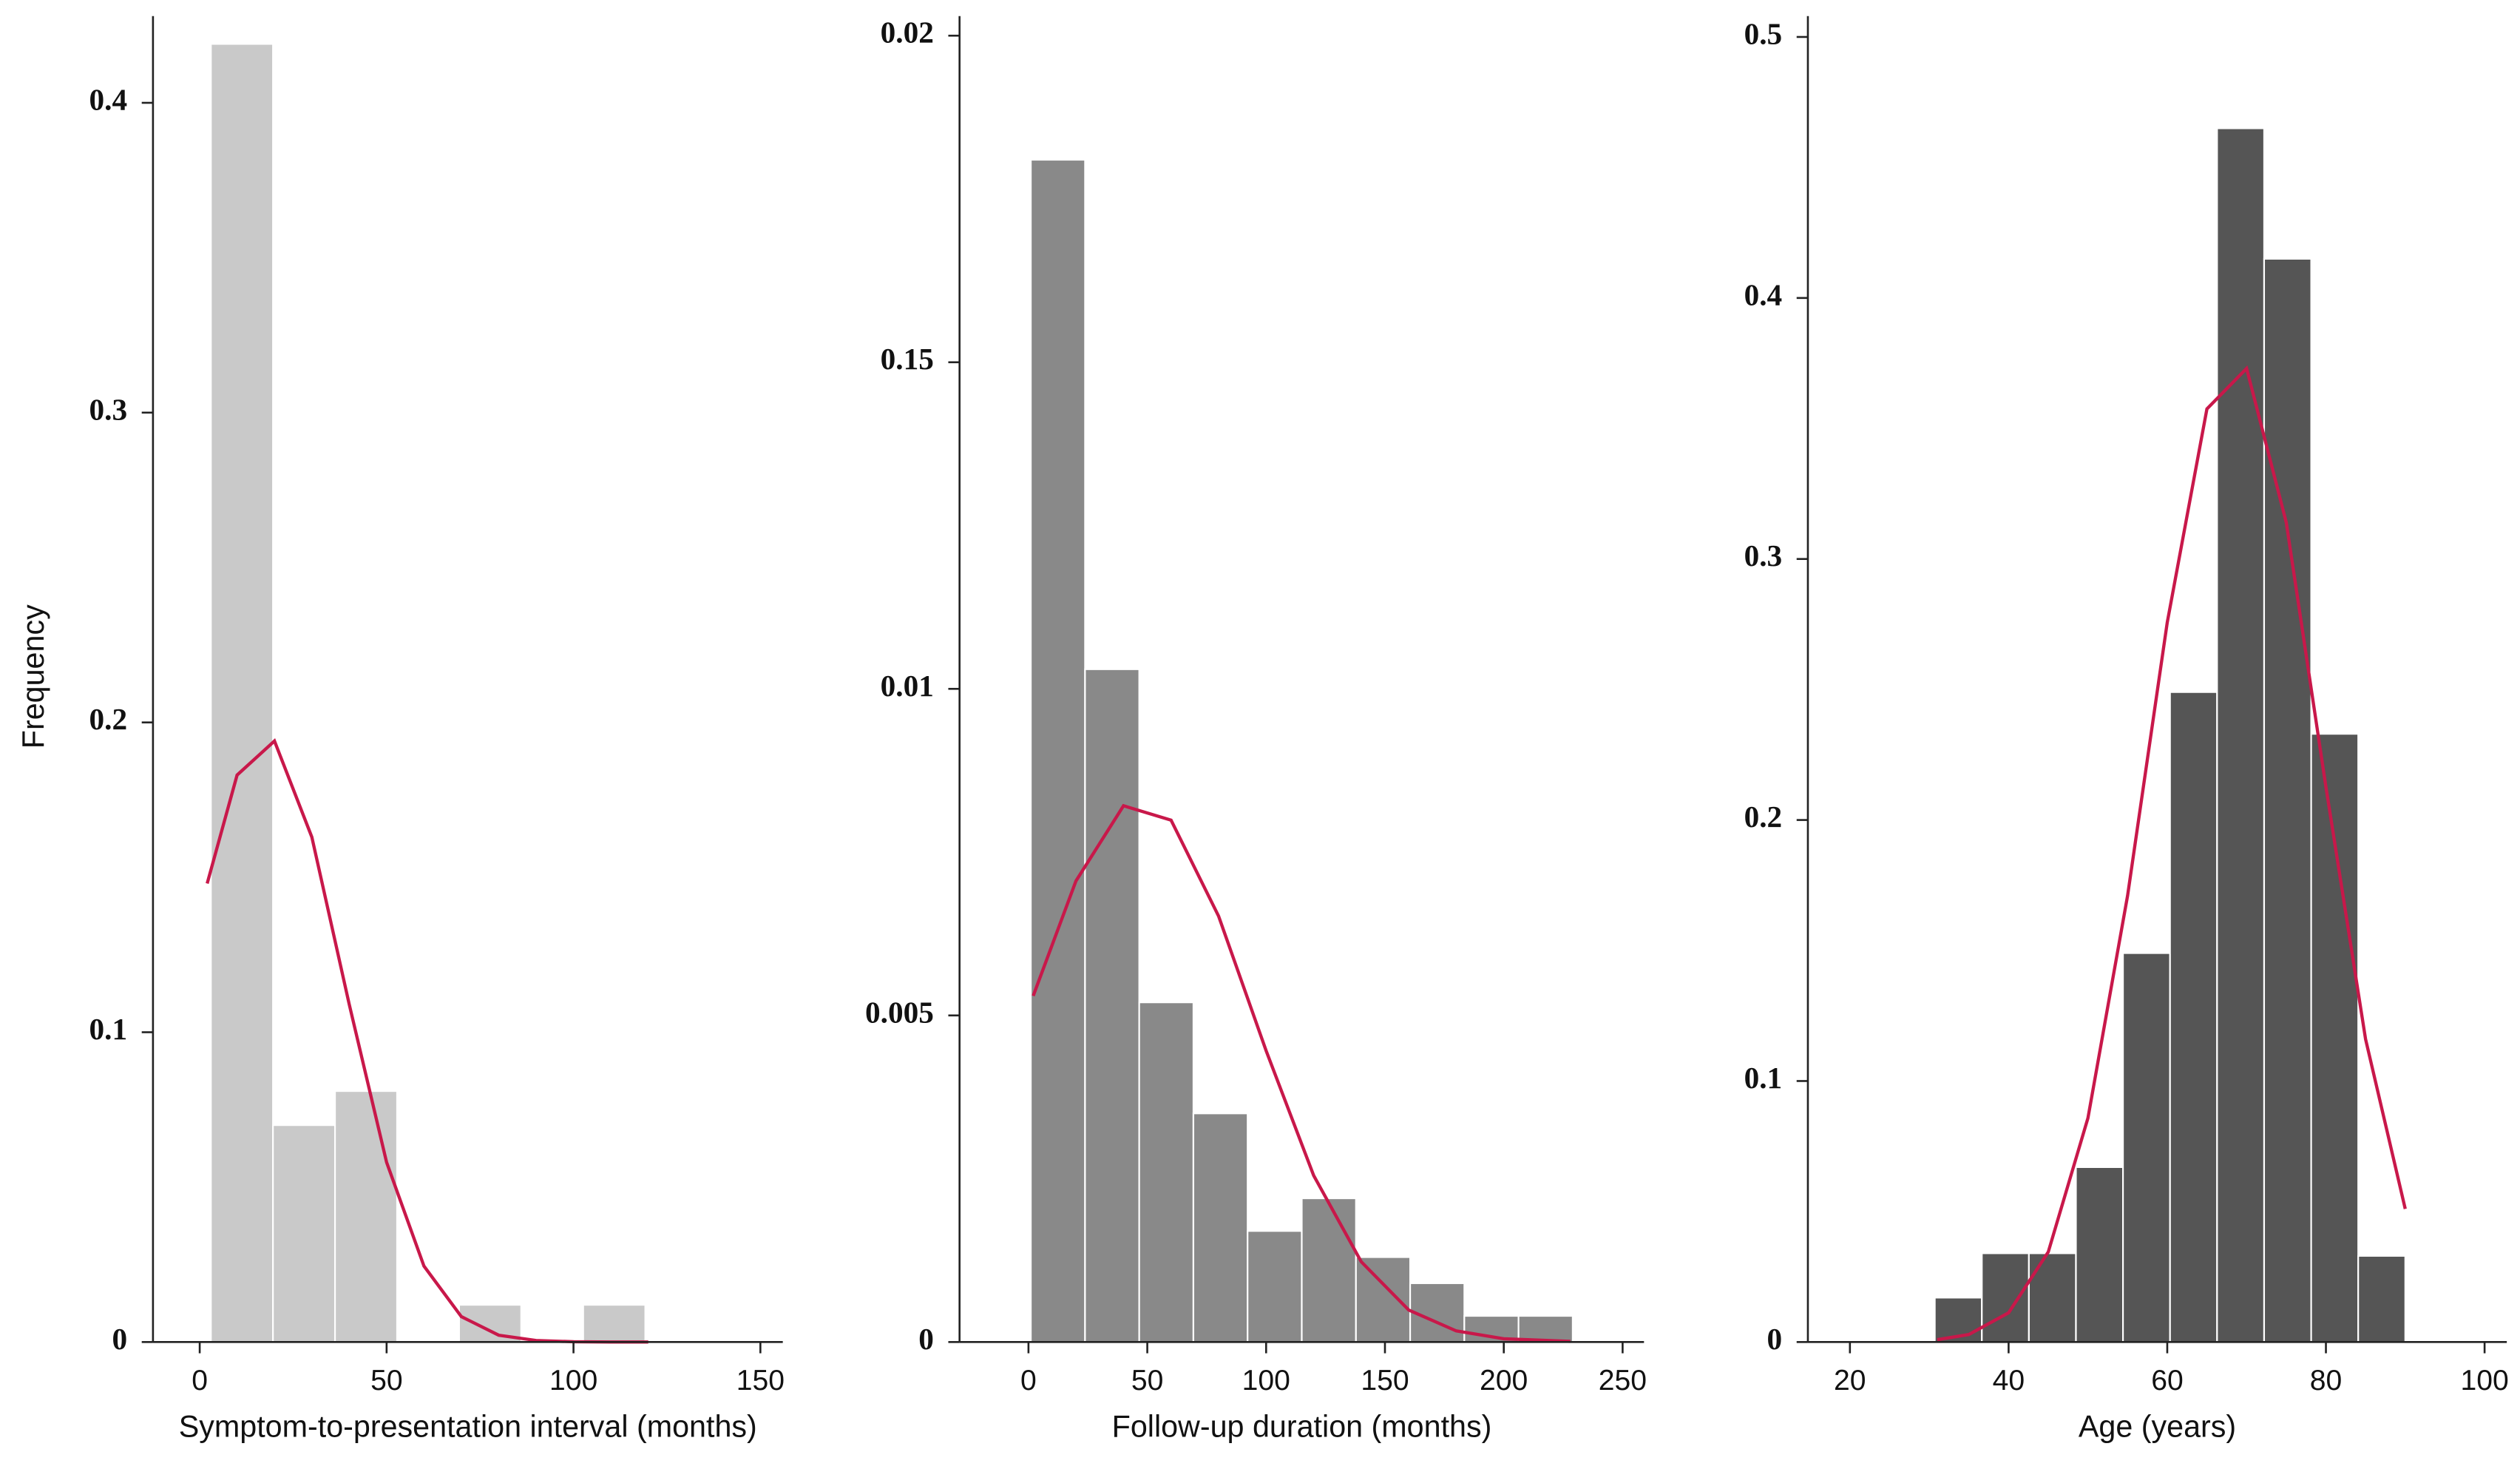  I want to click on y-tick-label: 0.5, so click(1764, 33).